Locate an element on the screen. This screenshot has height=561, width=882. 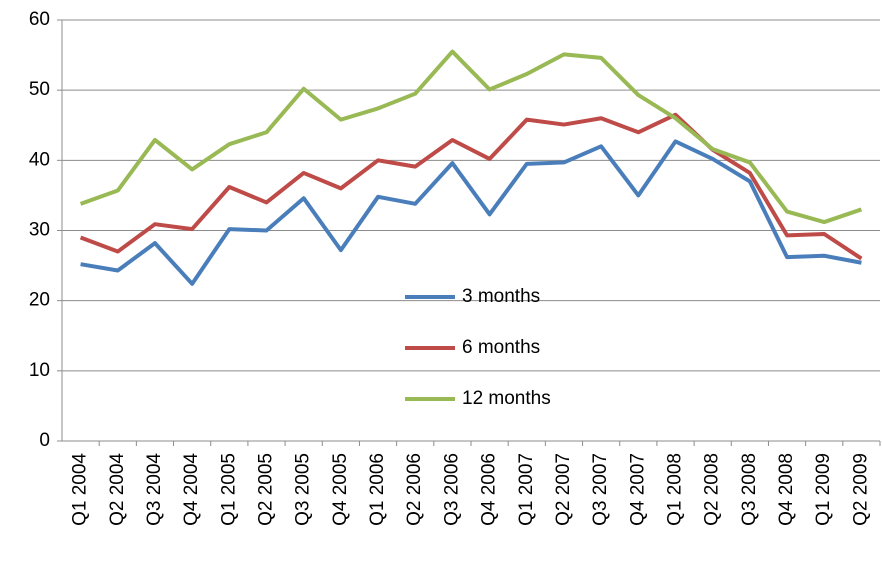
x-tick-label: Q4 2007 is located at coordinates (637, 489).